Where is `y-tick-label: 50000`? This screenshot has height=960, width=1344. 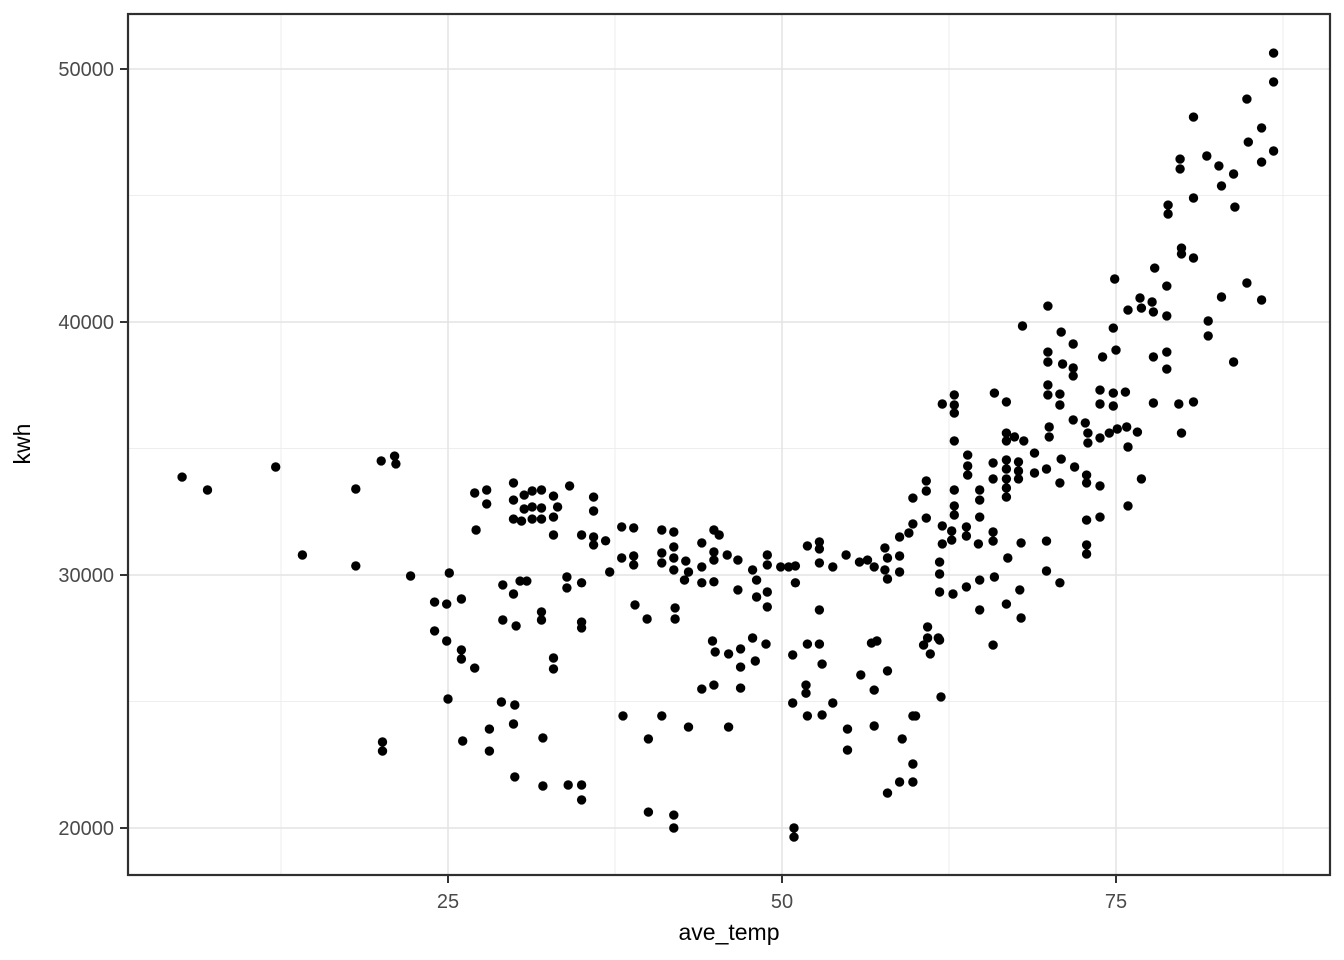
y-tick-label: 50000 is located at coordinates (86, 70).